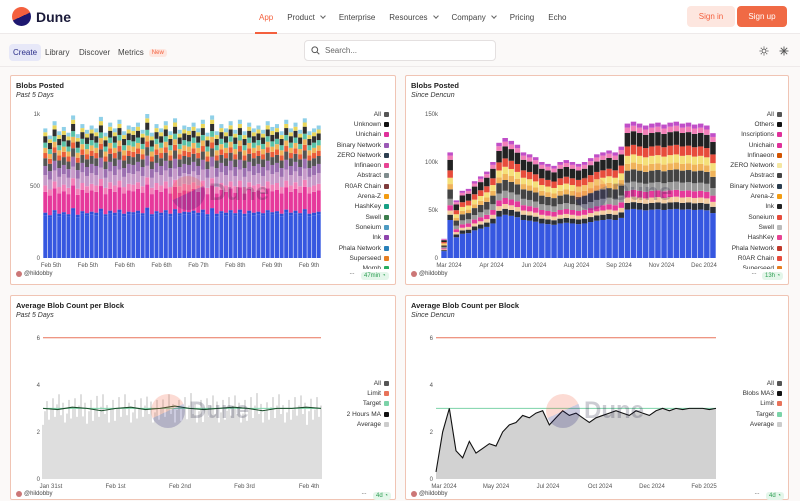  I want to click on search-input, so click(405, 50).